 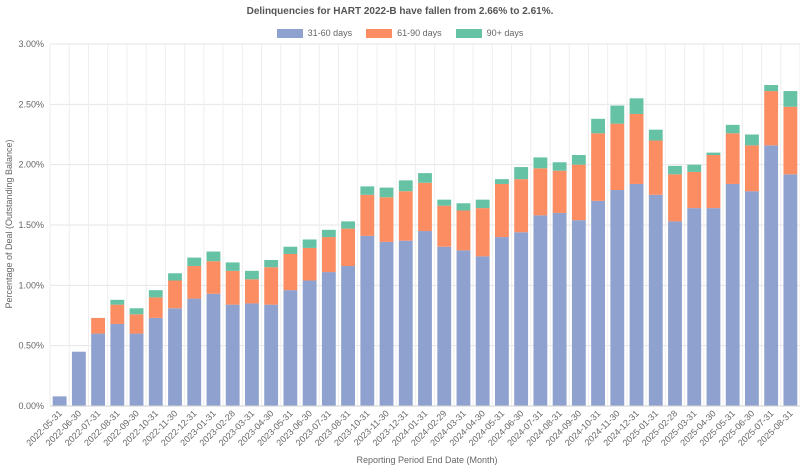 What do you see at coordinates (31, 165) in the screenshot?
I see `y-tick-label: 2.00%` at bounding box center [31, 165].